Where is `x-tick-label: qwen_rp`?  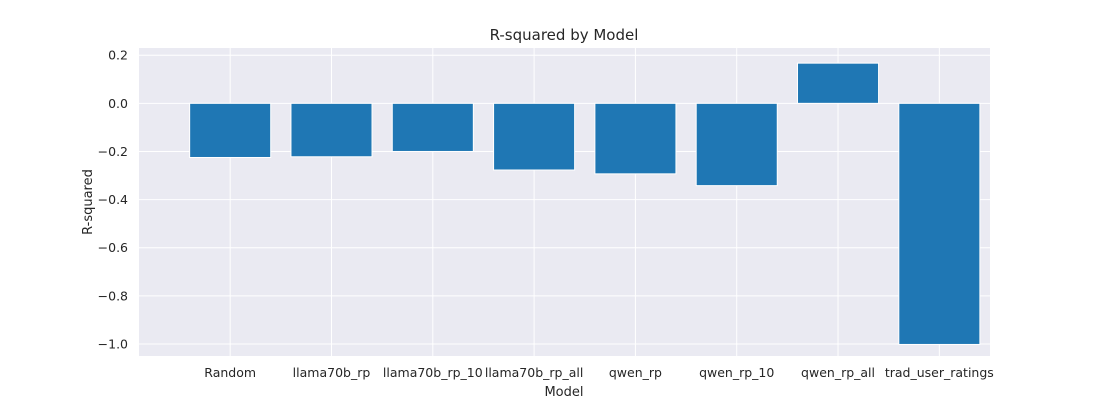 x-tick-label: qwen_rp is located at coordinates (635, 372).